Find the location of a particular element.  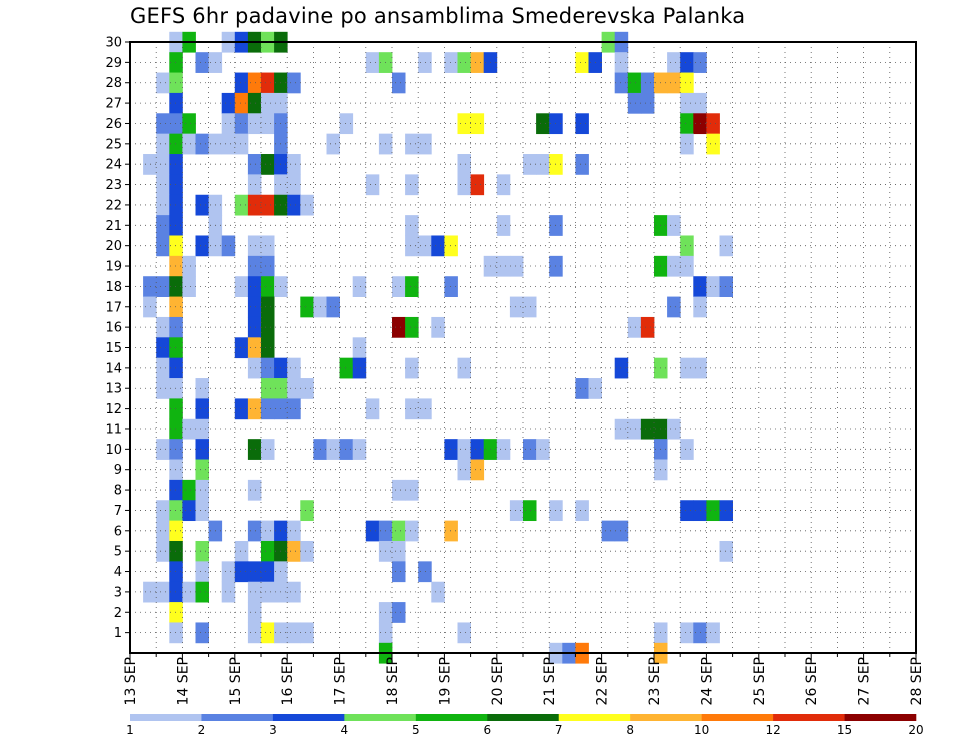

y-tick-label: 18 is located at coordinates (113, 287).